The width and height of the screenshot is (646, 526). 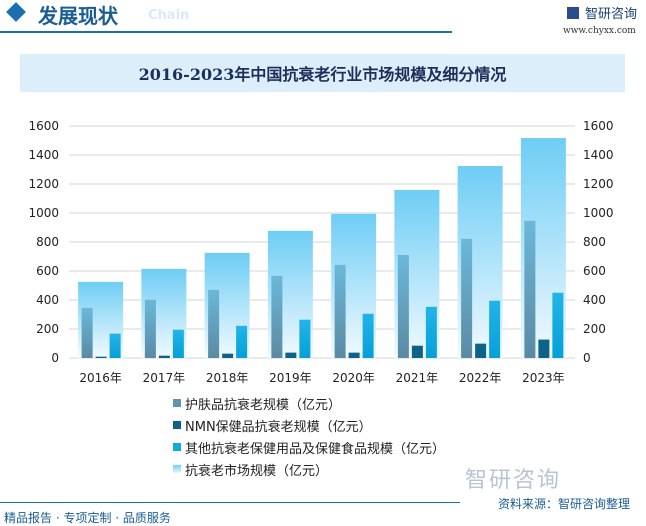 I want to click on watermark-logo: 智研咨询, so click(x=513, y=480).